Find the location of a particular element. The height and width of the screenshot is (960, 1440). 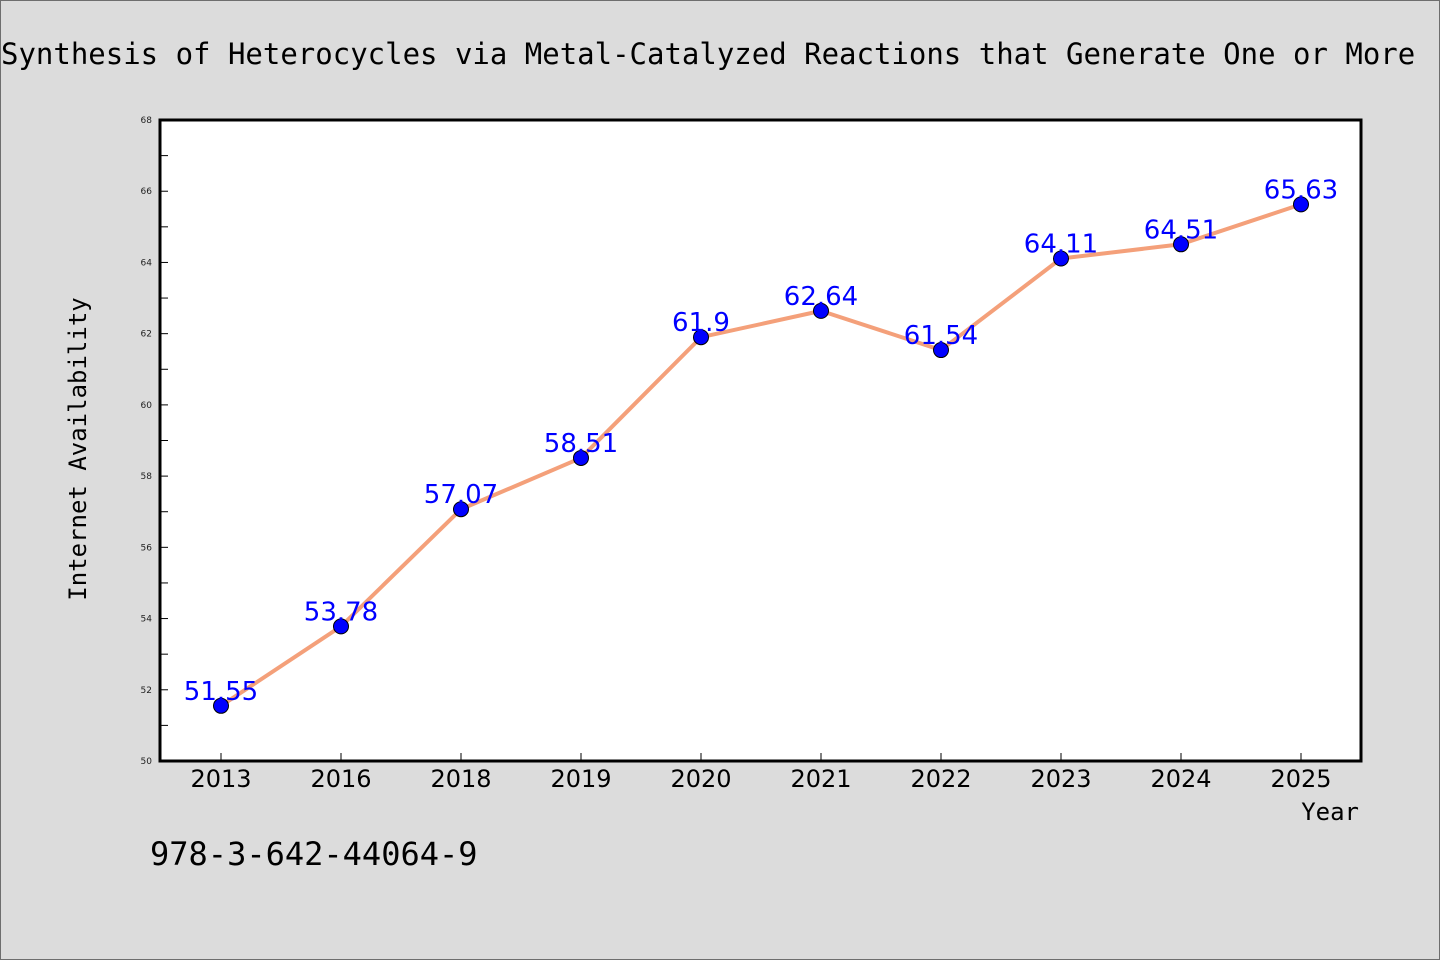

y-tick-label: 66 is located at coordinates (147, 192).